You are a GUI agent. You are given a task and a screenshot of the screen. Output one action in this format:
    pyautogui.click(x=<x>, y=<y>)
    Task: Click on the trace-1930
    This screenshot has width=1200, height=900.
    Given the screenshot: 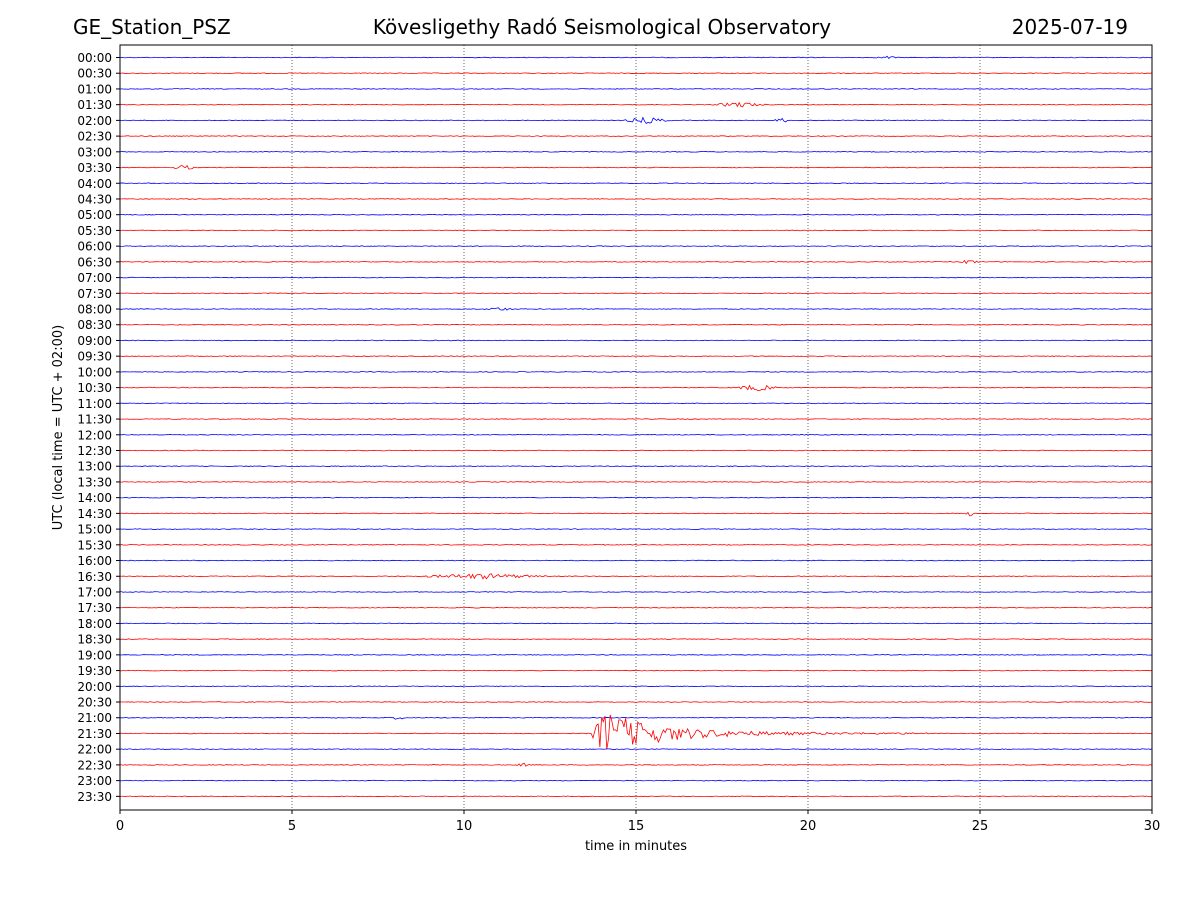 What is the action you would take?
    pyautogui.click(x=636, y=670)
    